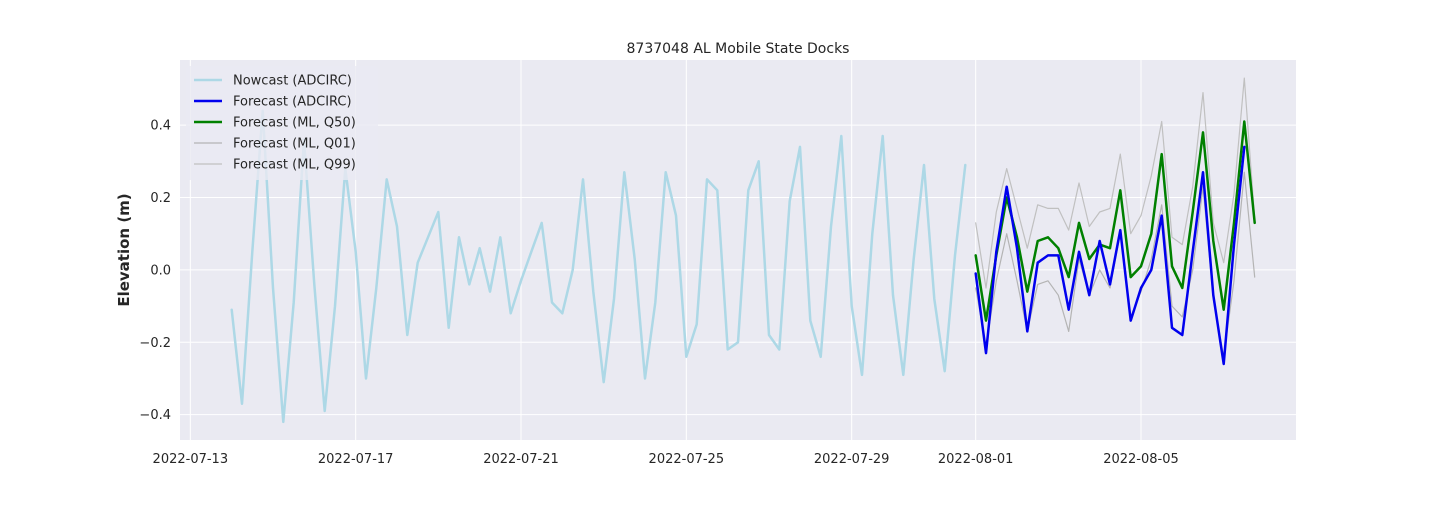 Image resolution: width=1440 pixels, height=508 pixels. Describe the element at coordinates (1141, 459) in the screenshot. I see `x-tick-label: 2022-08-05` at that location.